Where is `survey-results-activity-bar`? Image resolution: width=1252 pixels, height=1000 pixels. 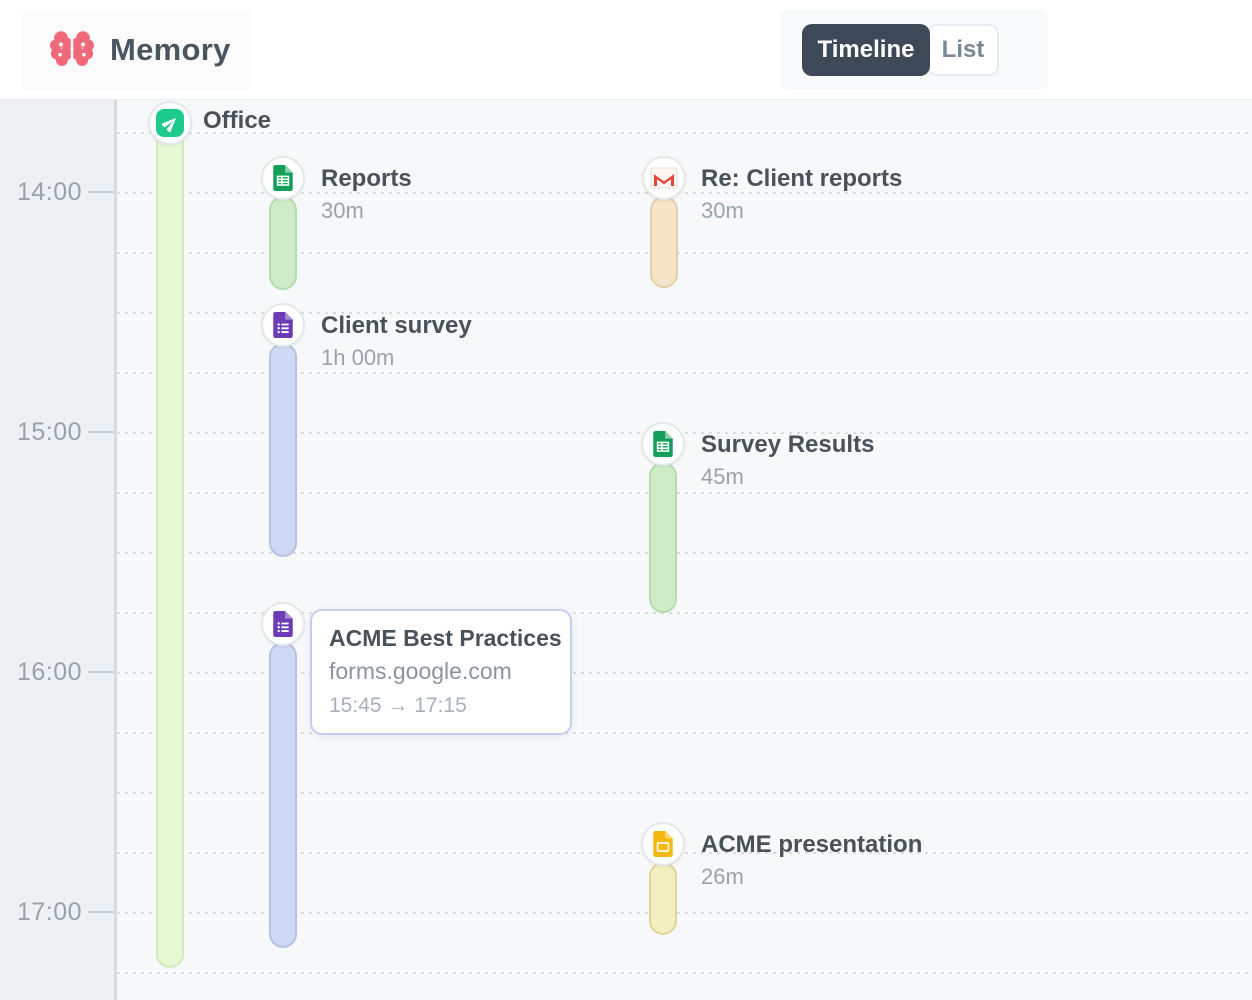 survey-results-activity-bar is located at coordinates (663, 537).